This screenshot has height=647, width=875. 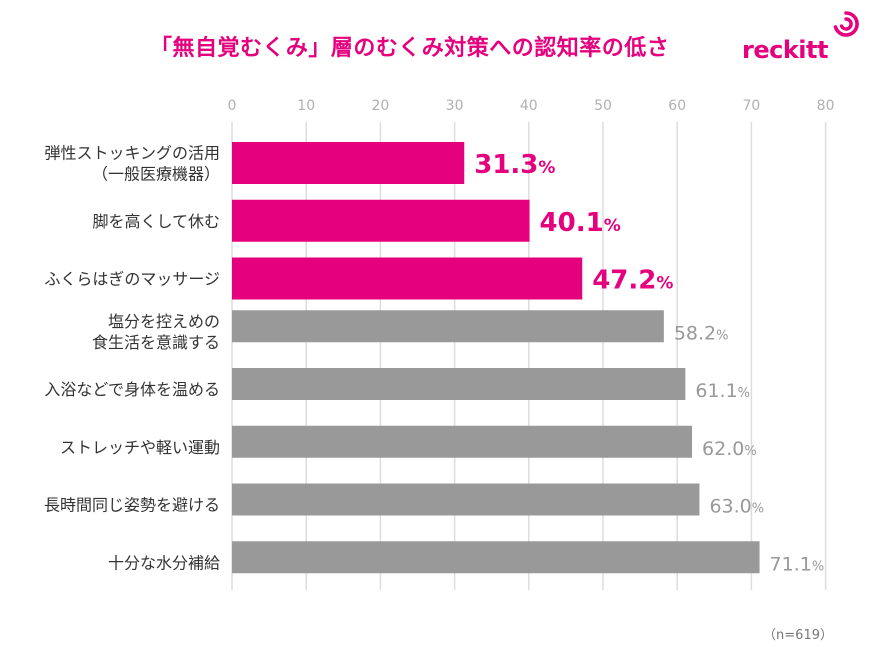 What do you see at coordinates (156, 332) in the screenshot?
I see `category-label: 塩分を控えめの食生活を意識する` at bounding box center [156, 332].